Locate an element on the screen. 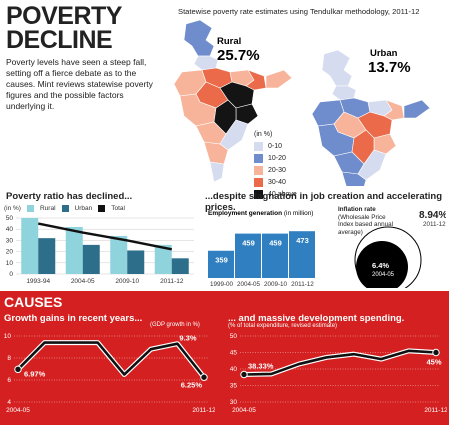 Image resolution: width=449 pixels, height=425 pixels. legend-item: 30-40 is located at coordinates (275, 182).